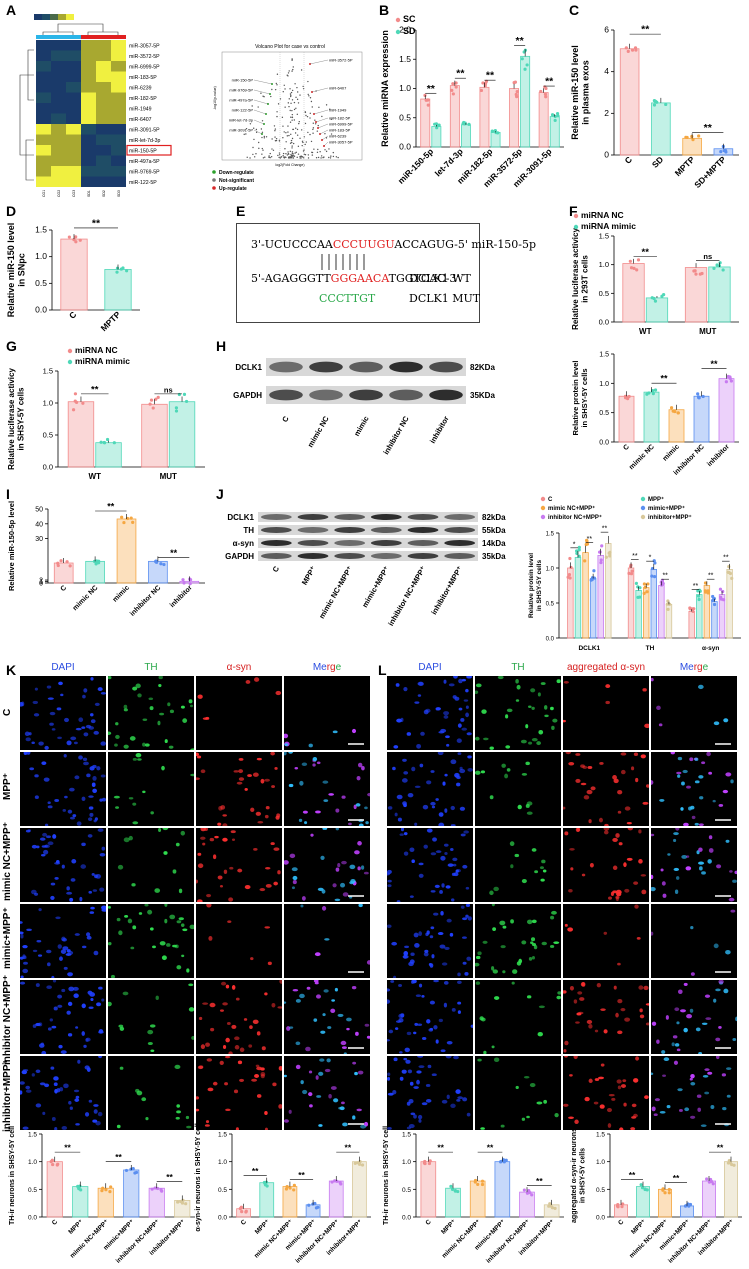  What do you see at coordinates (465, 244) in the screenshot?
I see `mirna-seq-post: ACCAGUG-5' miR-150-5p` at bounding box center [465, 244].